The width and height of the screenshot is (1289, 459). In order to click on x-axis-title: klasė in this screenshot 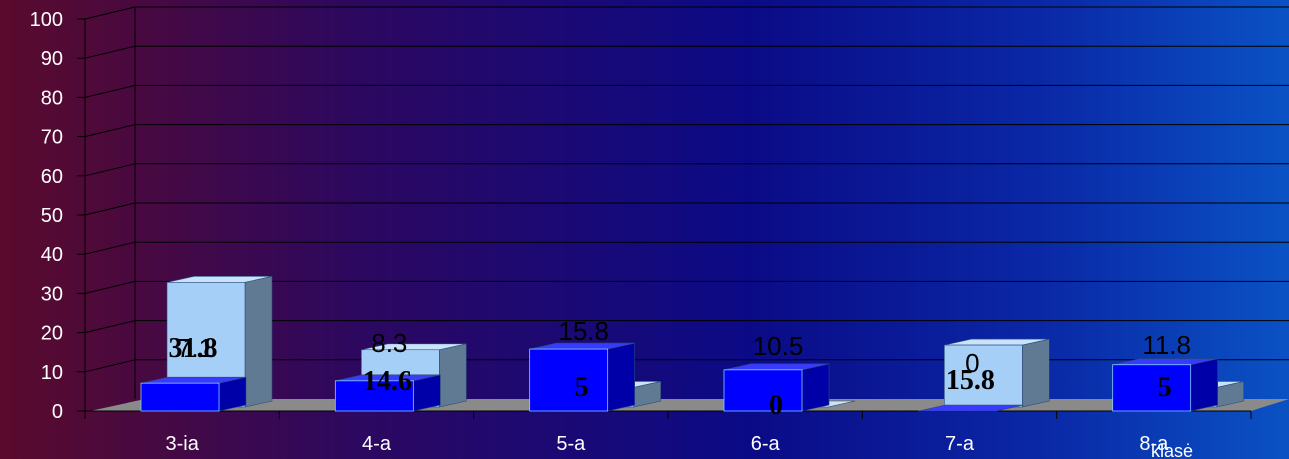, I will do `click(1172, 450)`.